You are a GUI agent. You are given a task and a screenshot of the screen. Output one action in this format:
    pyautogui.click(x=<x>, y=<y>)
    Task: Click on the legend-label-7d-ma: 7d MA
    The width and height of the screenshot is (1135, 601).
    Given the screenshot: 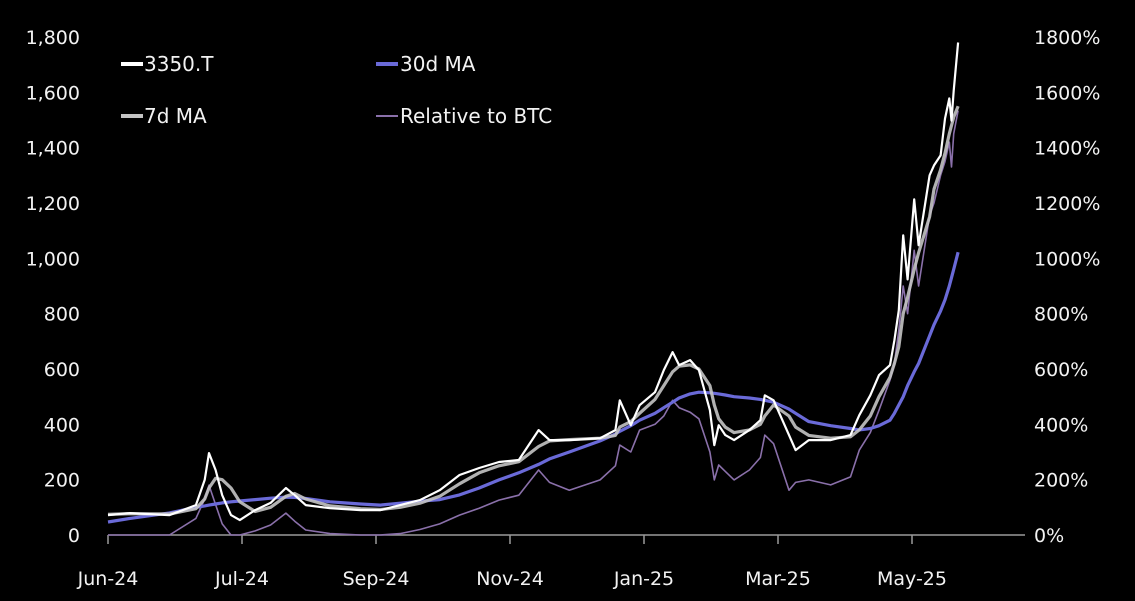 What is the action you would take?
    pyautogui.click(x=175, y=116)
    